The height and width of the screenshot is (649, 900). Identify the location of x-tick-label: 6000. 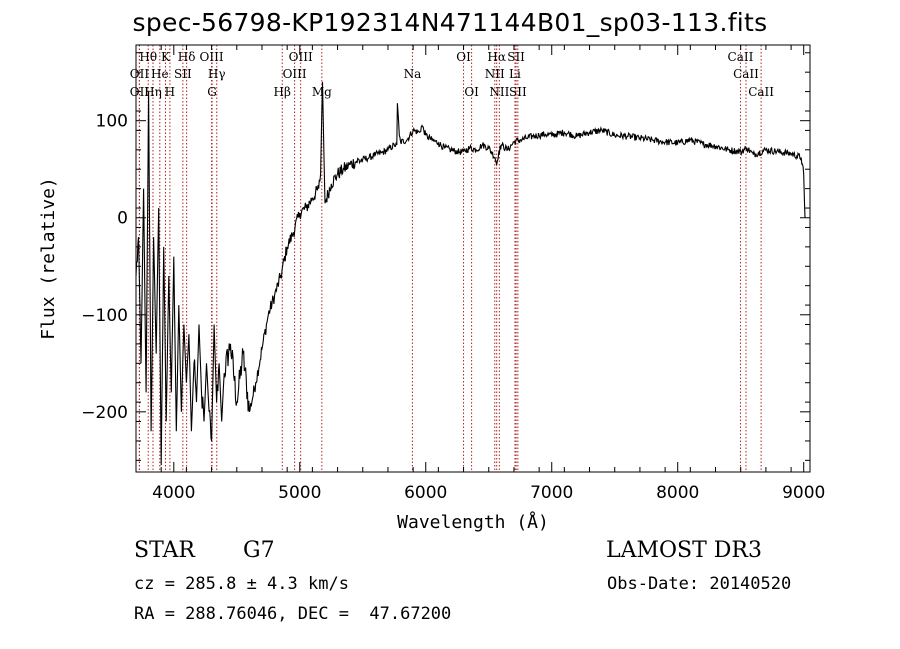
(425, 493).